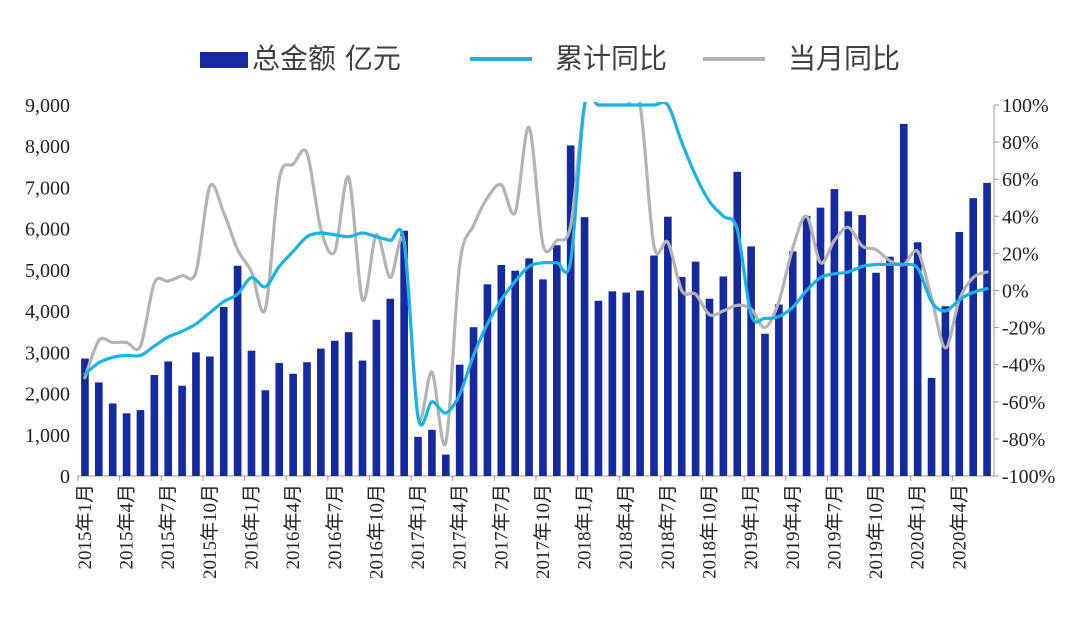 Image resolution: width=1080 pixels, height=632 pixels. Describe the element at coordinates (1025, 106) in the screenshot. I see `right-y-tick-label: 100%` at that location.